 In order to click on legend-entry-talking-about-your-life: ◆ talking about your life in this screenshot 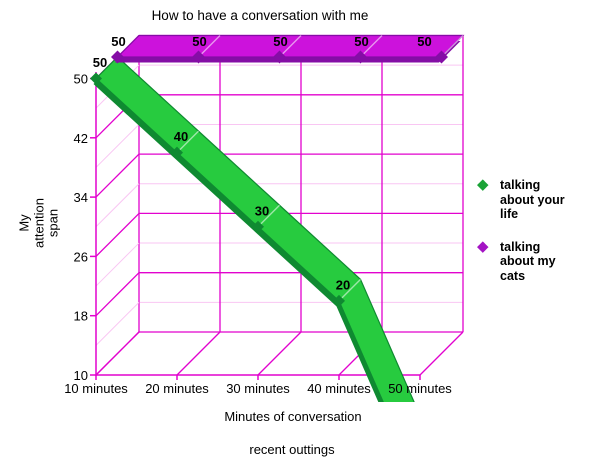, I will do `click(517, 199)`.